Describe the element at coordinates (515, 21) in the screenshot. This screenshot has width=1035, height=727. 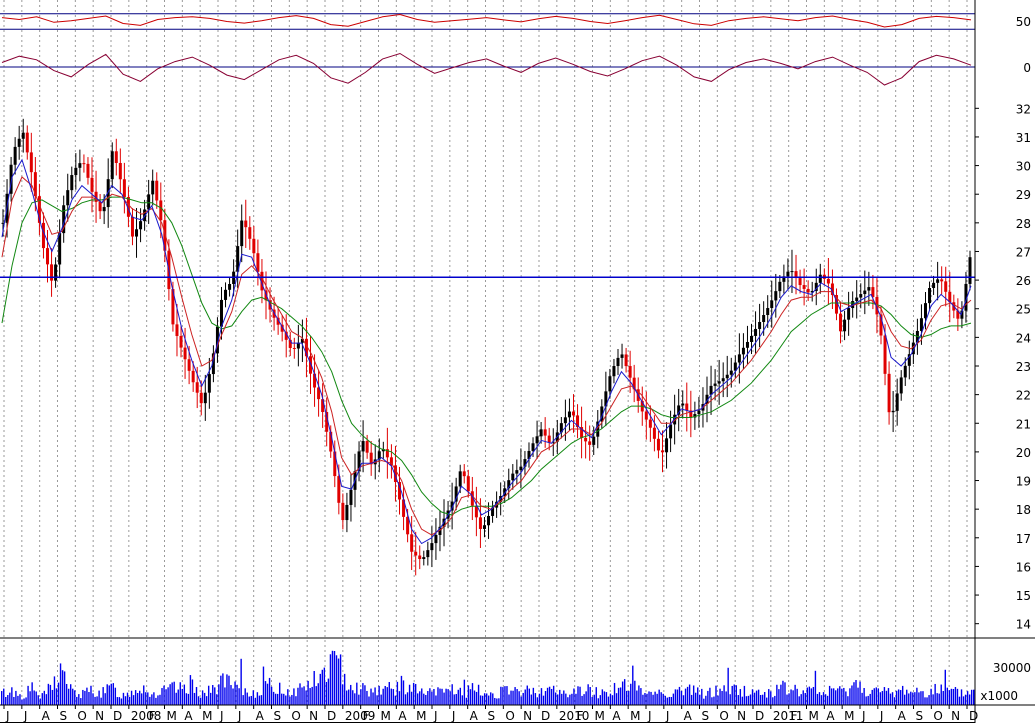
I see `rsi-panel: 50` at that location.